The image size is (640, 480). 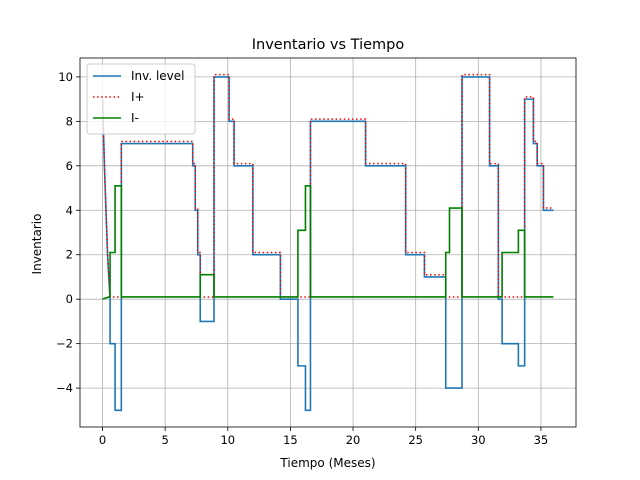 I want to click on y-tick-label: −2, so click(x=64, y=344).